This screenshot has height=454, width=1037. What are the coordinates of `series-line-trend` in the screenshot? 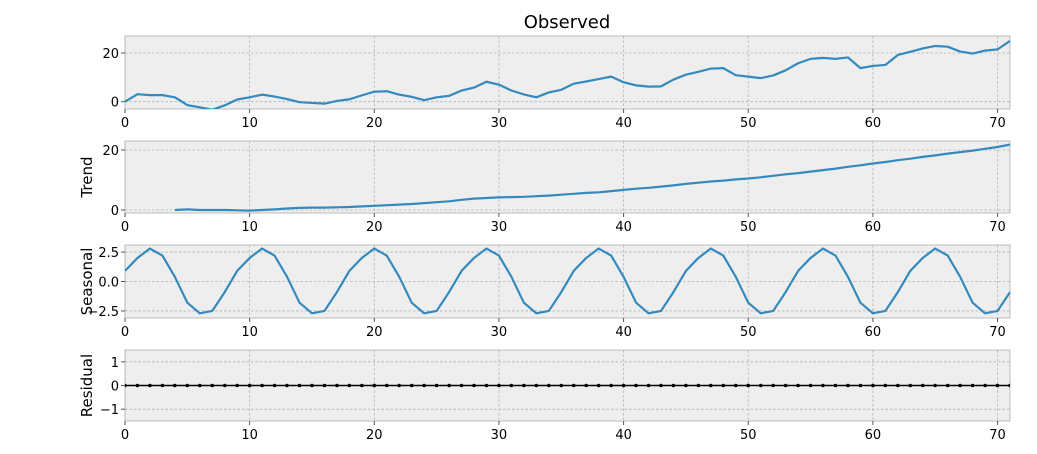 It's located at (592, 177).